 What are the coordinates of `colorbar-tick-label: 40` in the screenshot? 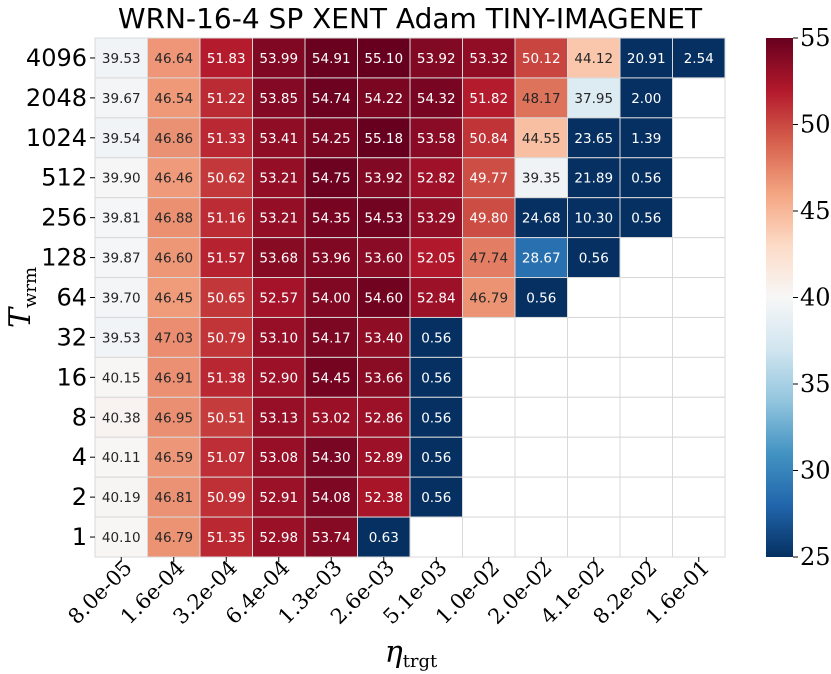 It's located at (815, 298).